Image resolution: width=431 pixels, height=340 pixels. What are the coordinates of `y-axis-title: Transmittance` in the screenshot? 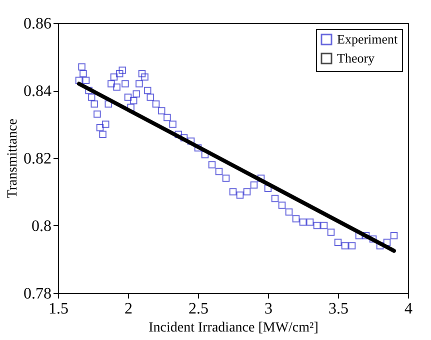 It's located at (13, 158).